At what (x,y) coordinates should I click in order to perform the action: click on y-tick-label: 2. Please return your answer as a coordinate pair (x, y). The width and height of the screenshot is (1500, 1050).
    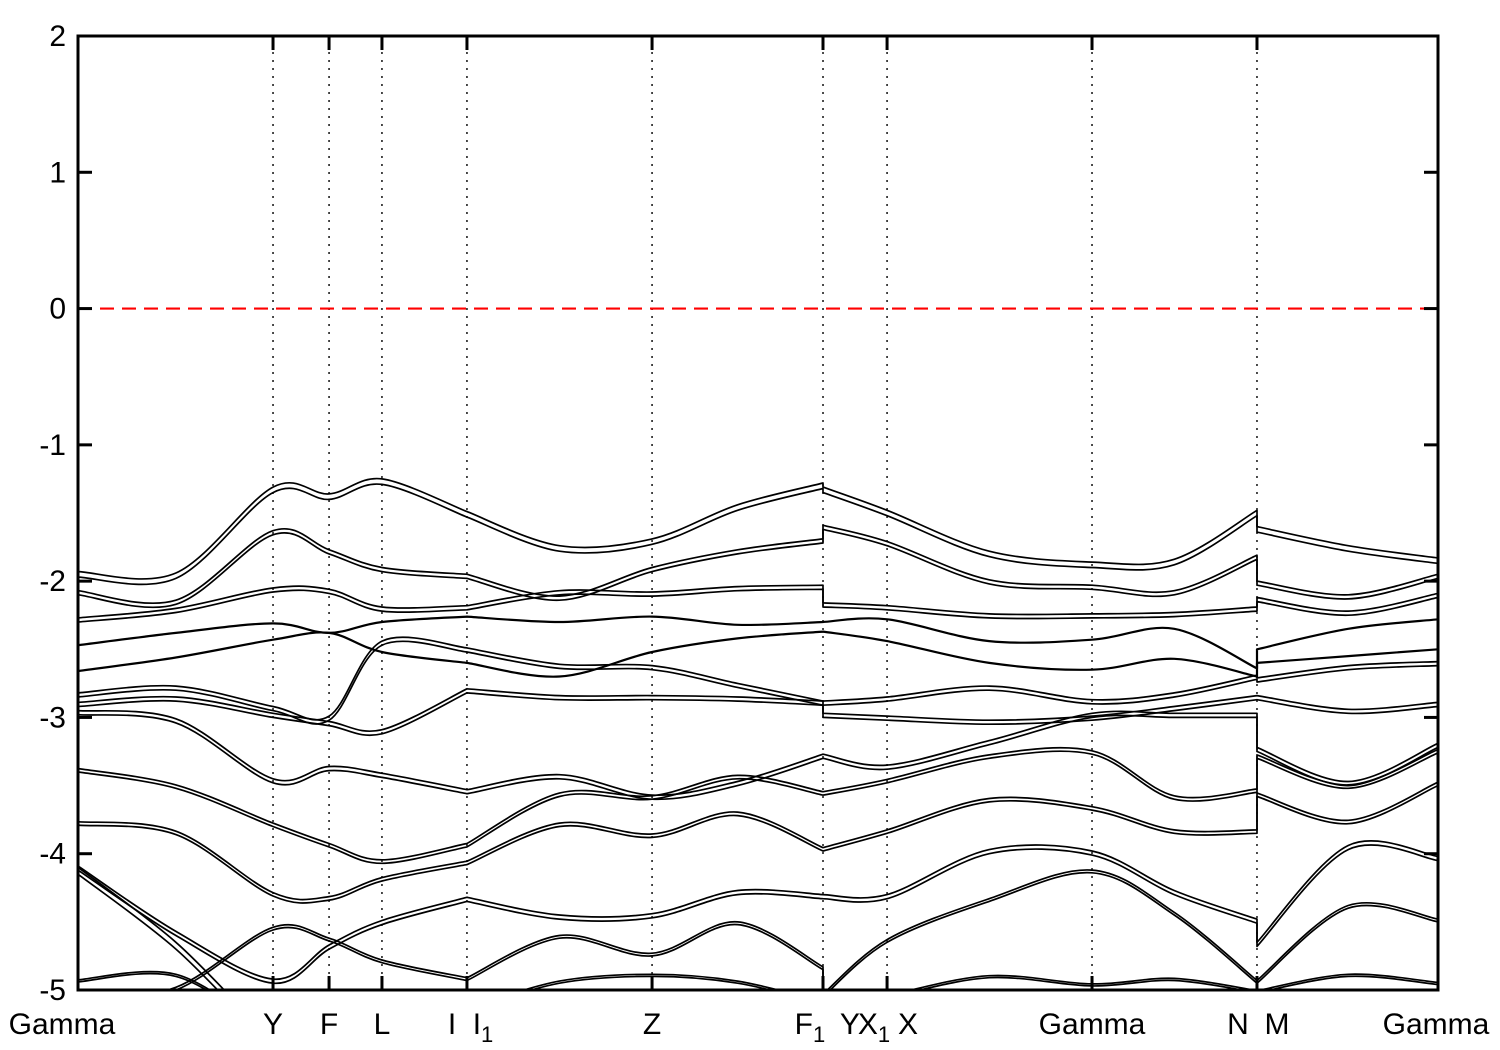
    Looking at the image, I should click on (57, 36).